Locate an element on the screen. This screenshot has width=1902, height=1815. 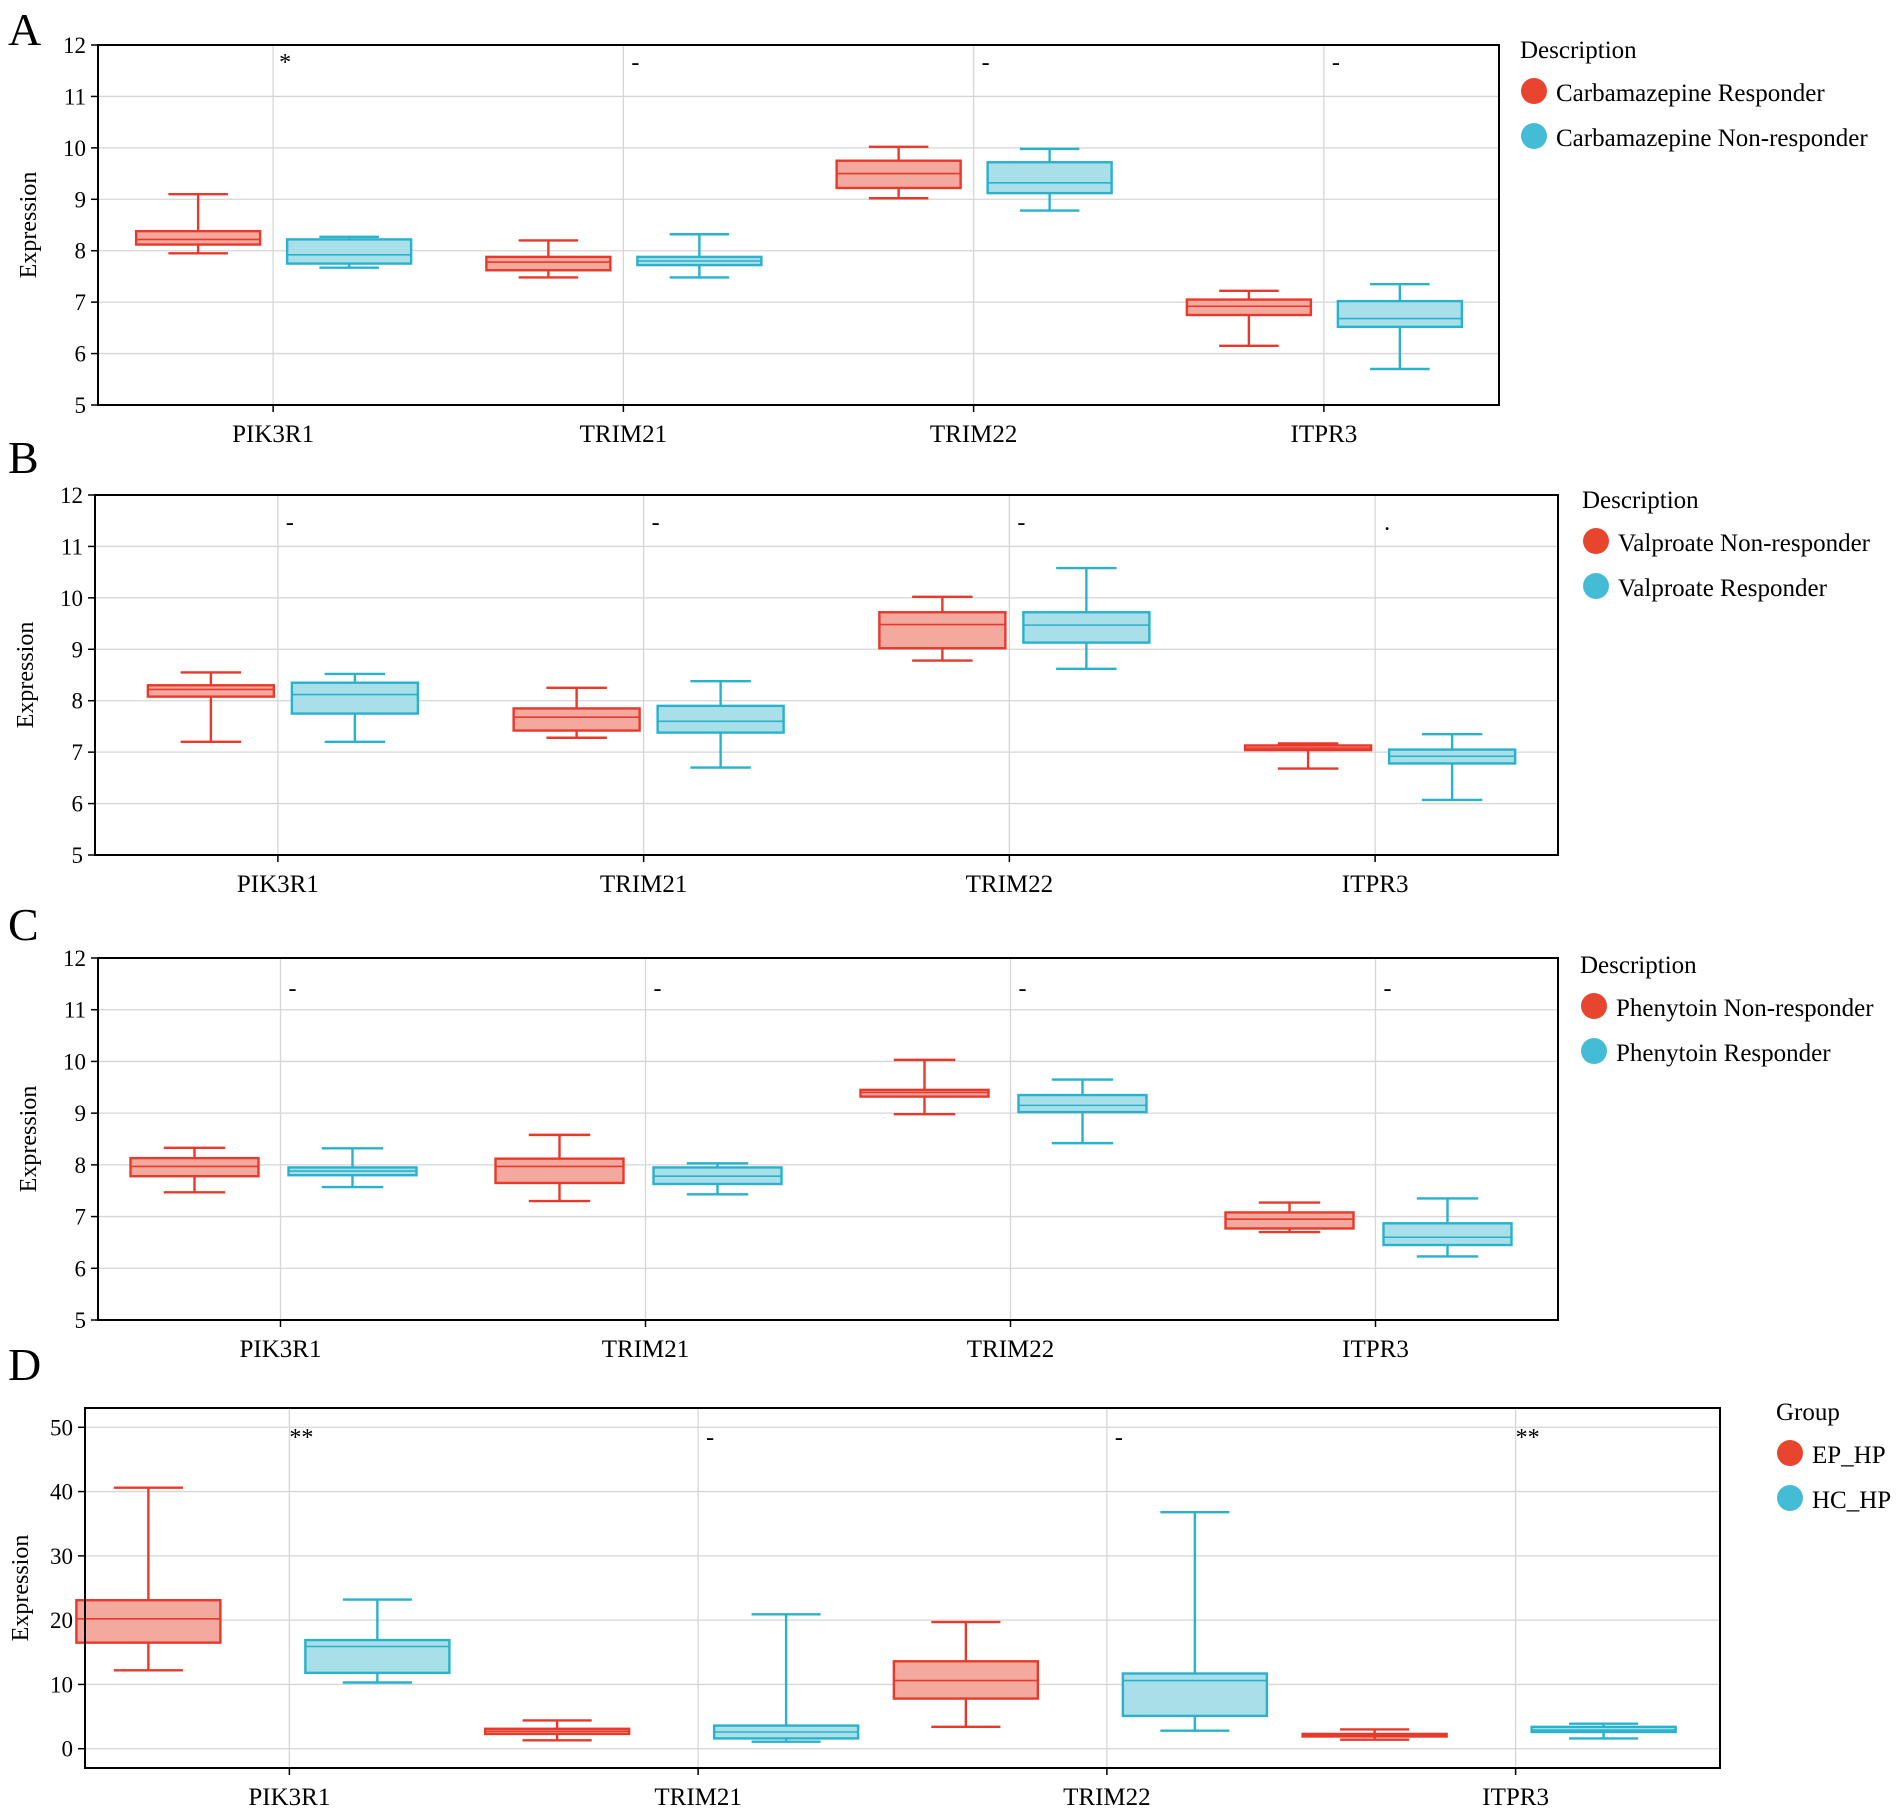
legend-entry-label: EP_HP is located at coordinates (1849, 1455).